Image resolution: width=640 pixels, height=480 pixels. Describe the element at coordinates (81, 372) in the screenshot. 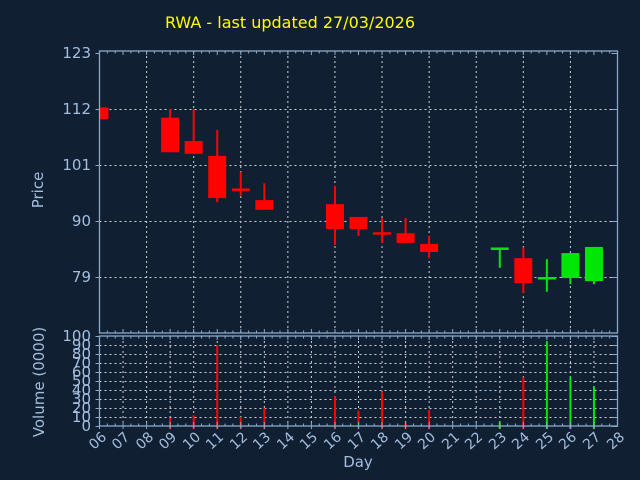

I see `volume-tick-label: 60` at that location.